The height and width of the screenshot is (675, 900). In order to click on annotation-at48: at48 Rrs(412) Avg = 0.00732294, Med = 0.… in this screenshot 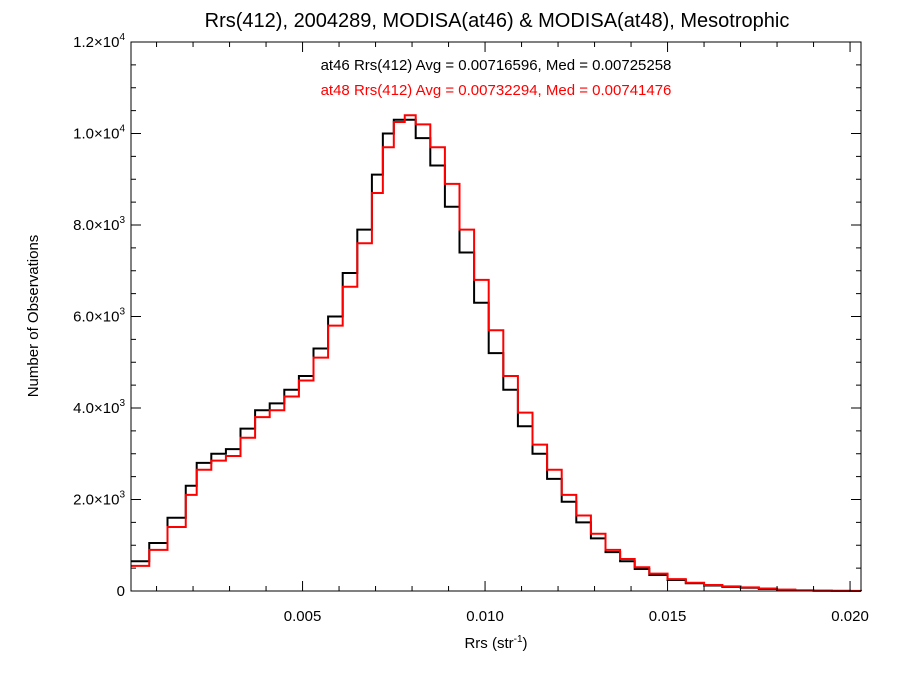, I will do `click(496, 90)`.